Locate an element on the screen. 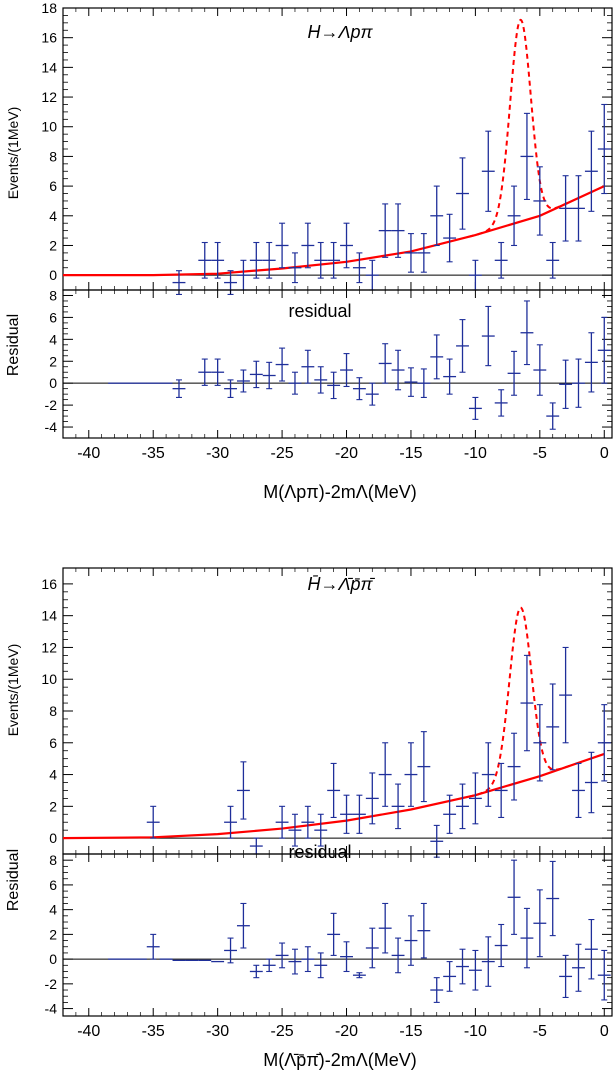  ylabel-2: Residual is located at coordinates (13, 345).